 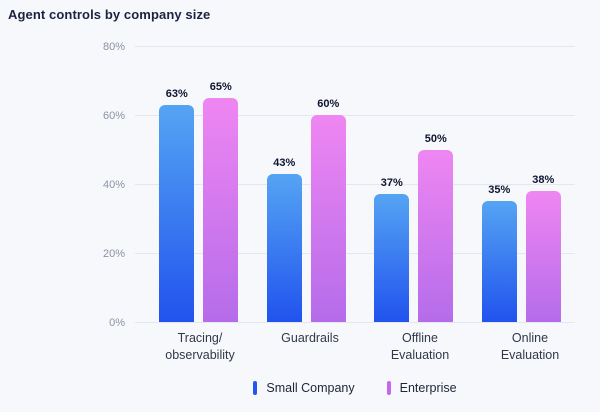 I want to click on category-label-line: Offline, so click(x=420, y=338).